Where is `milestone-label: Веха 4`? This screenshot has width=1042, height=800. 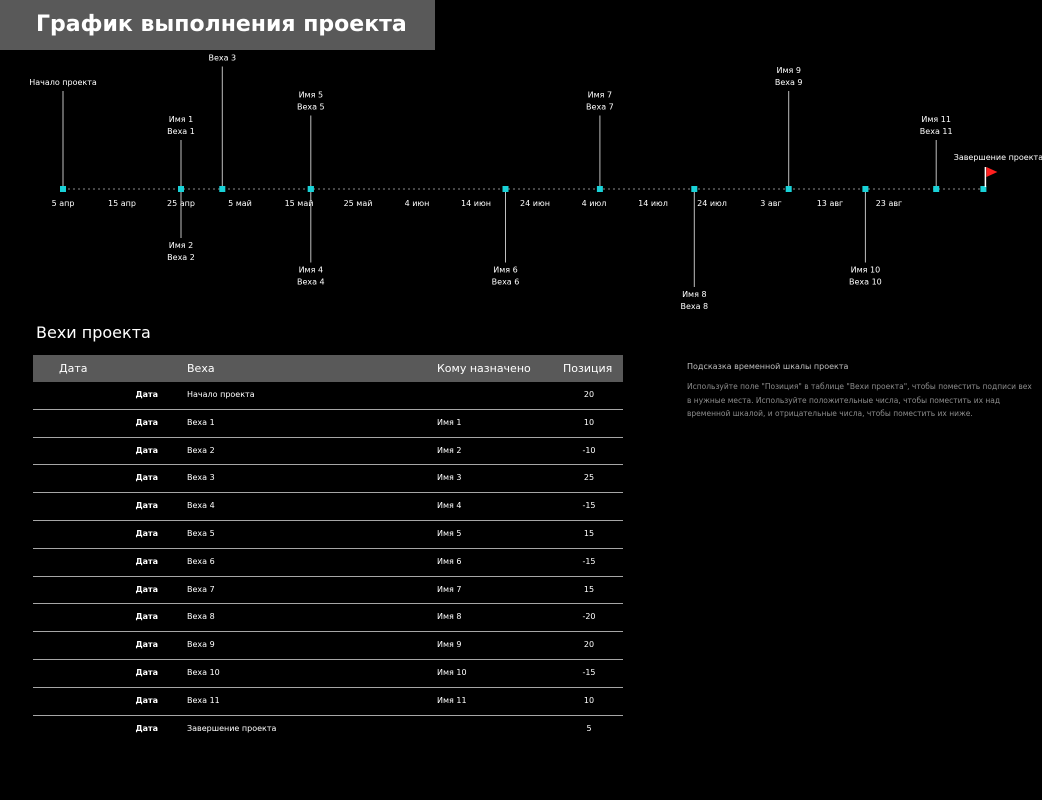
milestone-label: Веха 4 is located at coordinates (311, 282).